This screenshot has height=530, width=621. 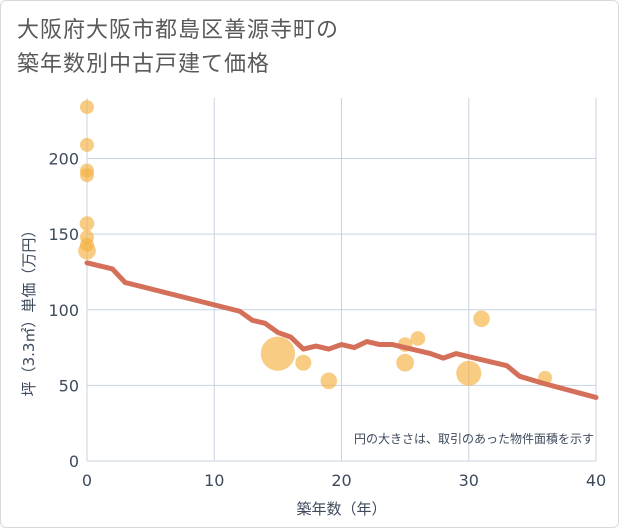 I want to click on size-note: 円の大きさは、取引のあった物件面積を示す, so click(x=474, y=438).